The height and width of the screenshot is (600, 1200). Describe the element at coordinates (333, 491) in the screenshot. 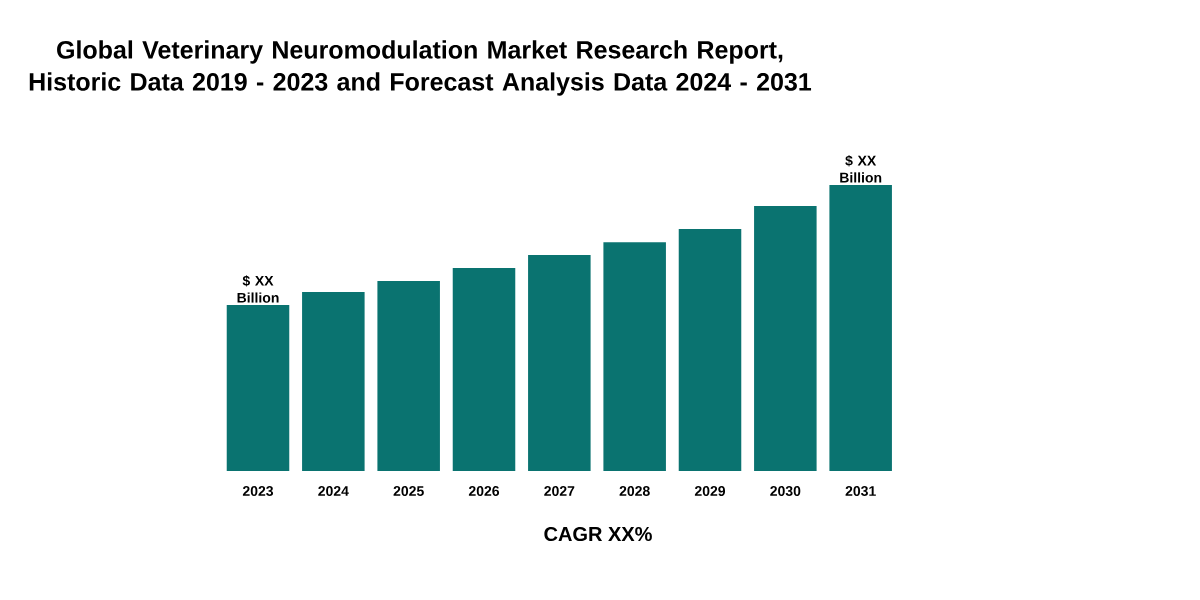

I see `x-tick-label: 2024` at that location.